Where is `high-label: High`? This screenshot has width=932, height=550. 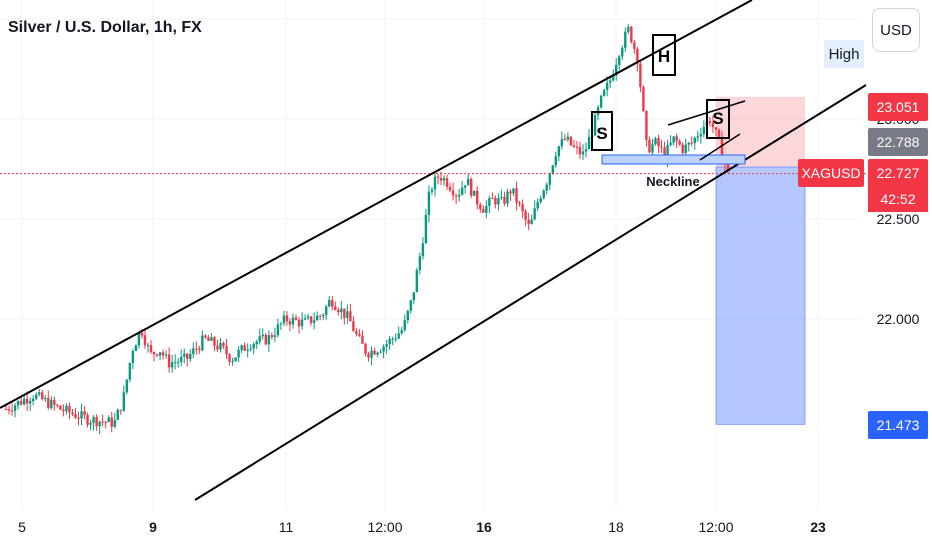 high-label: High is located at coordinates (844, 54).